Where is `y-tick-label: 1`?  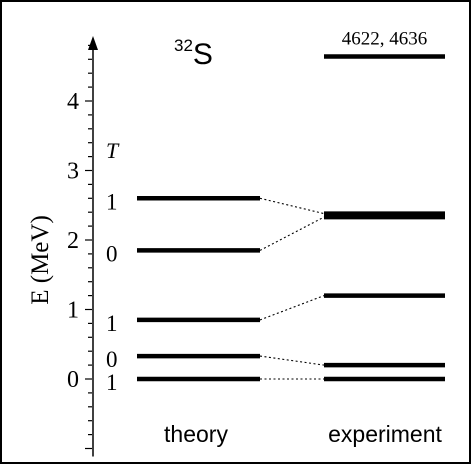
y-tick-label: 1 is located at coordinates (73, 311).